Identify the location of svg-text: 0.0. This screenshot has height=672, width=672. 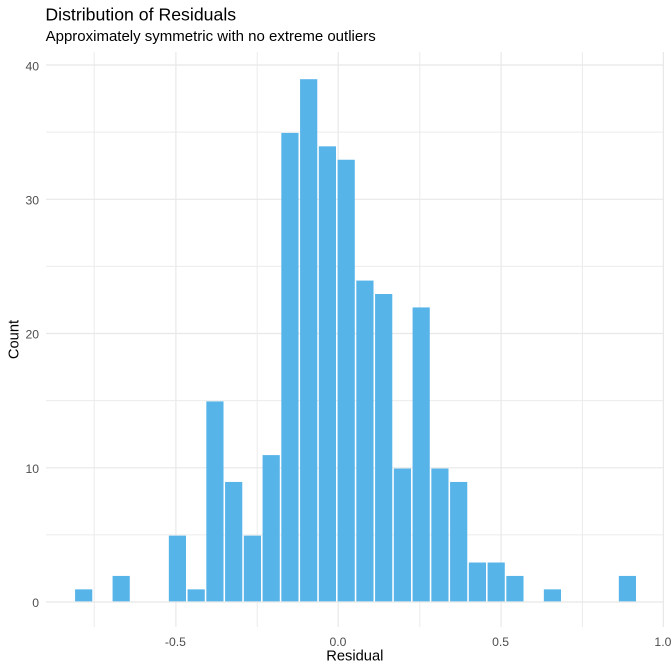
(338, 642).